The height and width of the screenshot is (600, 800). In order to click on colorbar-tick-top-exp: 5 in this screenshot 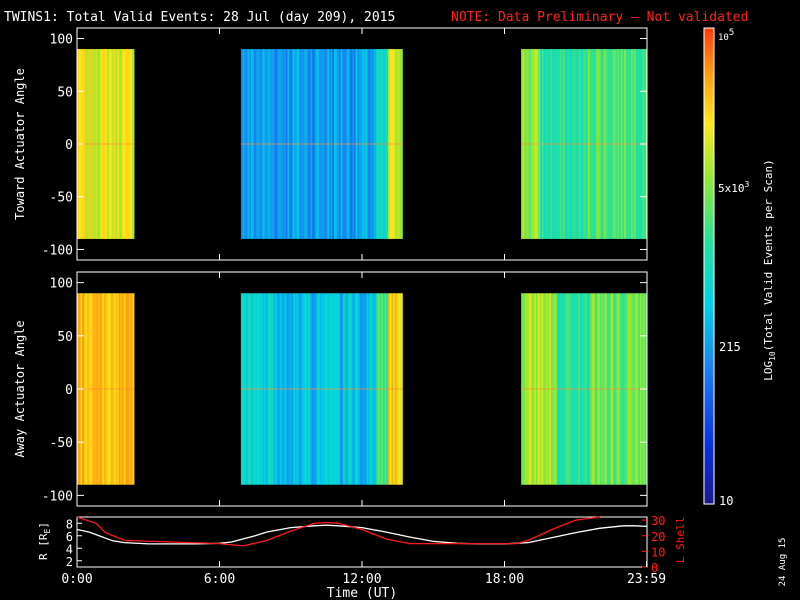, I will do `click(731, 33)`.